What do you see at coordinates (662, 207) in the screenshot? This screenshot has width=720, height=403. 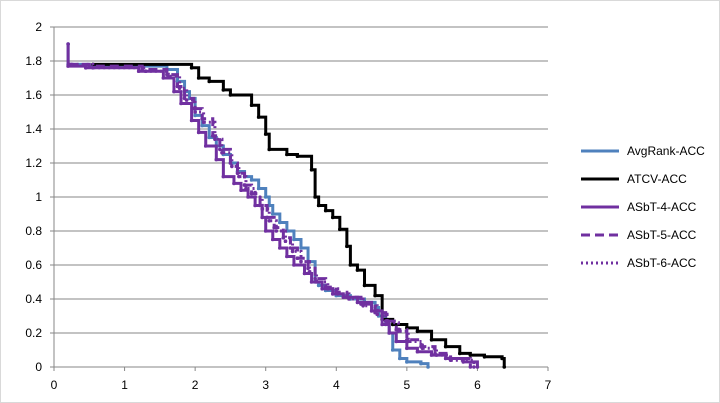 I see `legend-label: ASbT-4-ACC` at bounding box center [662, 207].